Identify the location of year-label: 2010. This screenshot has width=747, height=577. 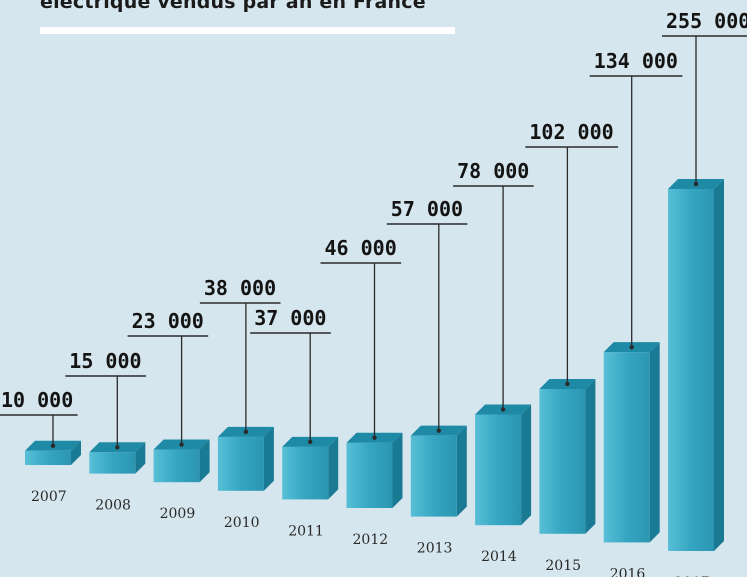
(242, 523).